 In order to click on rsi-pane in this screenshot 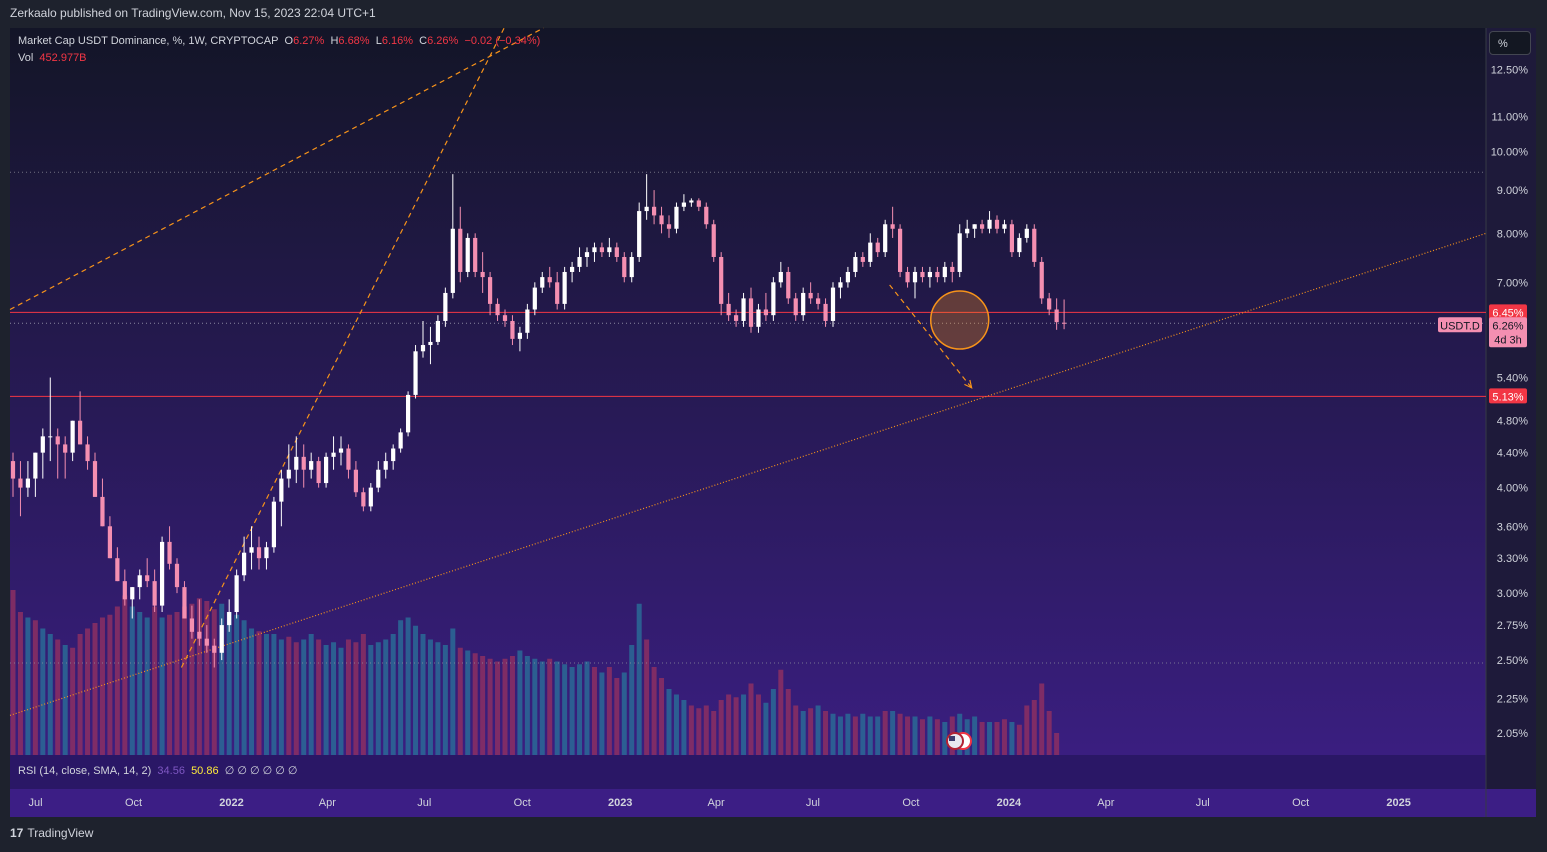, I will do `click(748, 772)`.